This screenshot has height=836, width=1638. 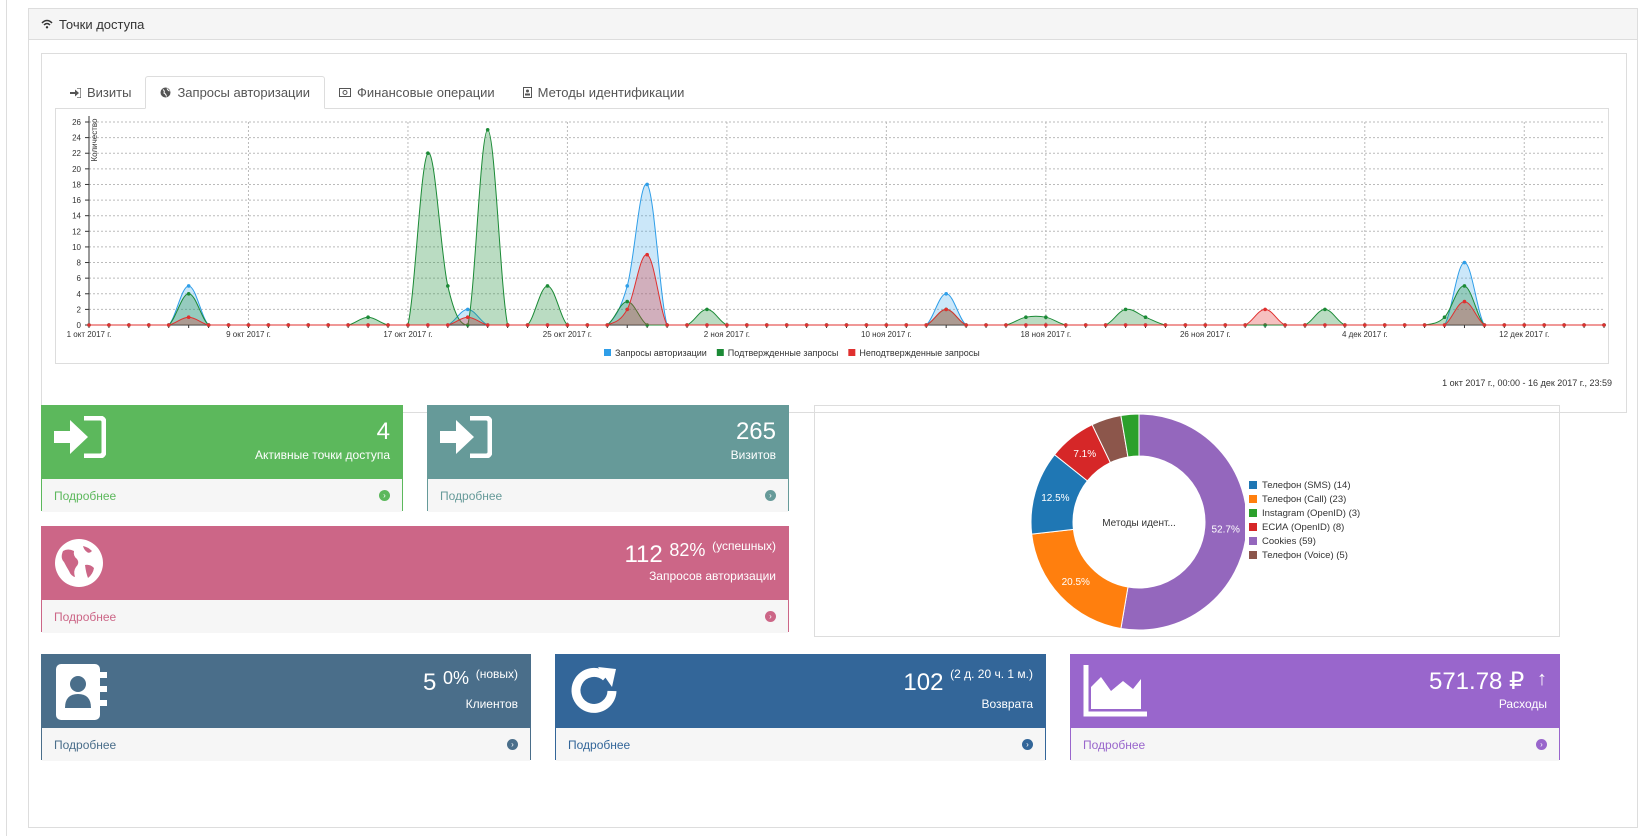 I want to click on legend-item: Телефон (Call) (23), so click(x=1304, y=499).